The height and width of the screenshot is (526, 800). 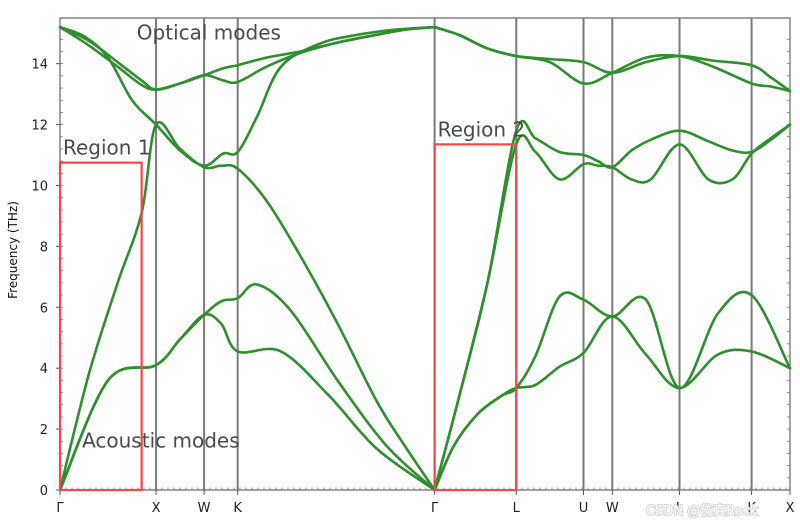 What do you see at coordinates (161, 440) in the screenshot?
I see `acoustic-modes-label: Acoustic modes` at bounding box center [161, 440].